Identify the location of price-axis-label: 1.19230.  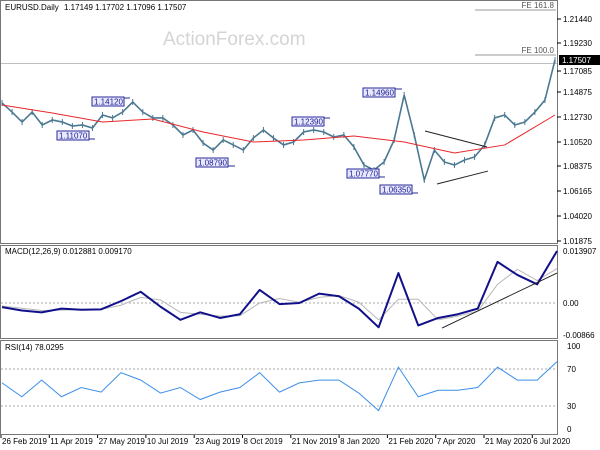
(577, 43).